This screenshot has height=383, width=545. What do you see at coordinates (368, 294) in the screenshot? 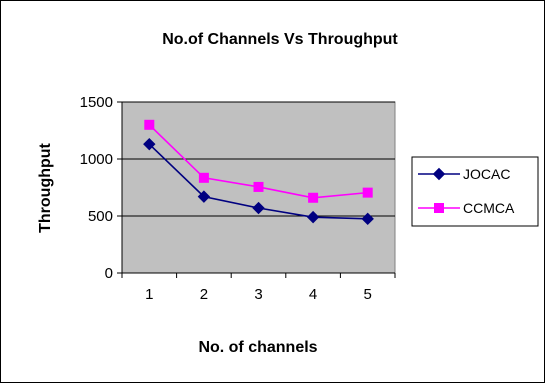
I see `x-tick-label: 5` at bounding box center [368, 294].